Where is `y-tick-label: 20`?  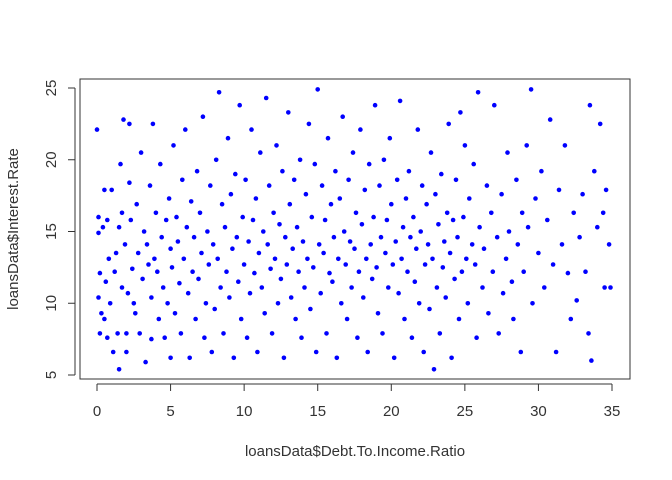
y-tick-label: 20 is located at coordinates (51, 159).